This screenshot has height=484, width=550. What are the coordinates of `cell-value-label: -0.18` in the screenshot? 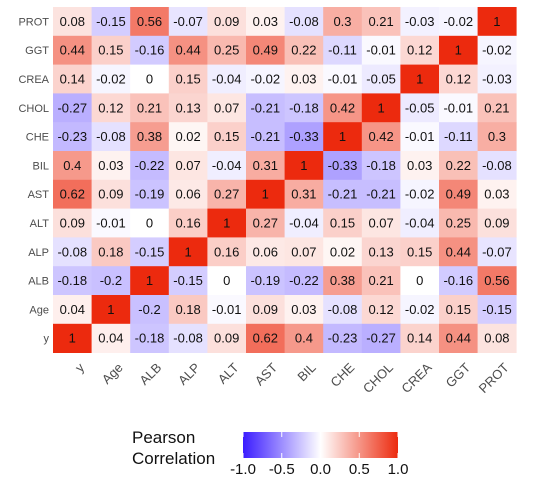 It's located at (304, 107).